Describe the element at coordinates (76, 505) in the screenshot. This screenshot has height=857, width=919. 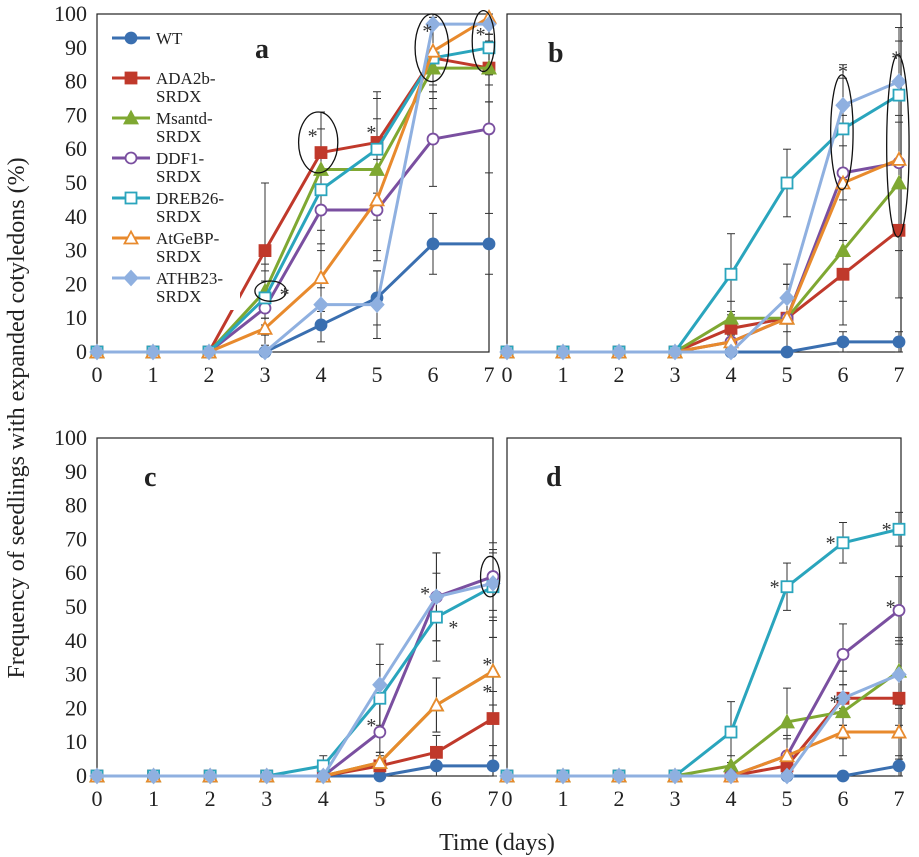
I see `y-tick-label: 80` at that location.